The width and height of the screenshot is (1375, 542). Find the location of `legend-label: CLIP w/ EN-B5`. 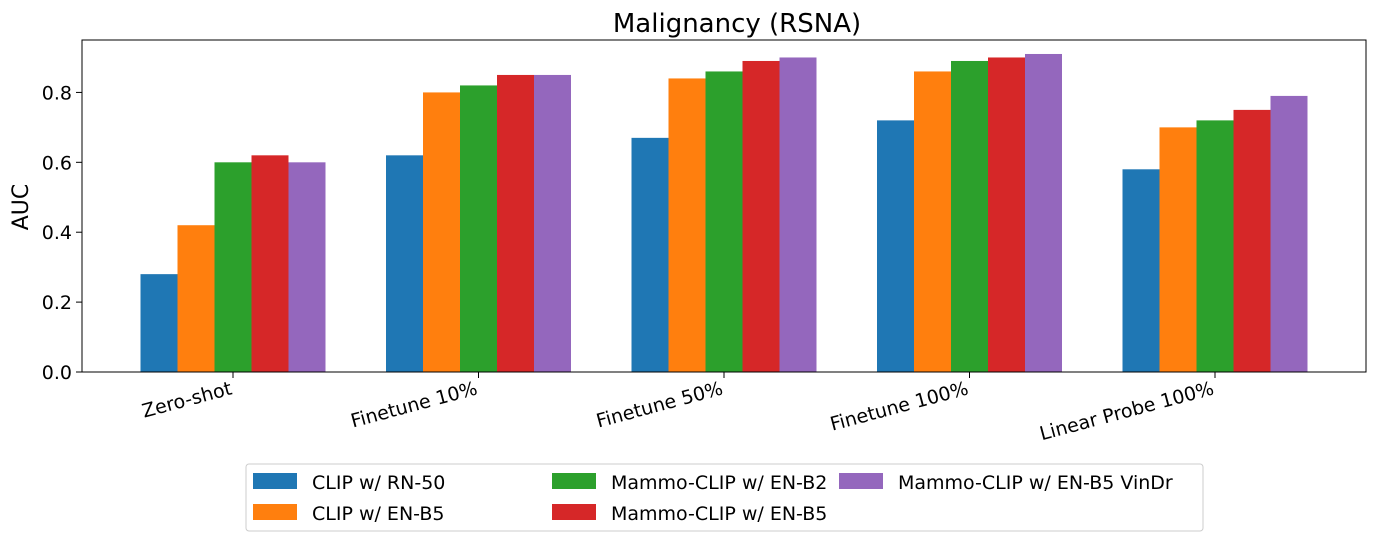

legend-label: CLIP w/ EN-B5 is located at coordinates (378, 514).